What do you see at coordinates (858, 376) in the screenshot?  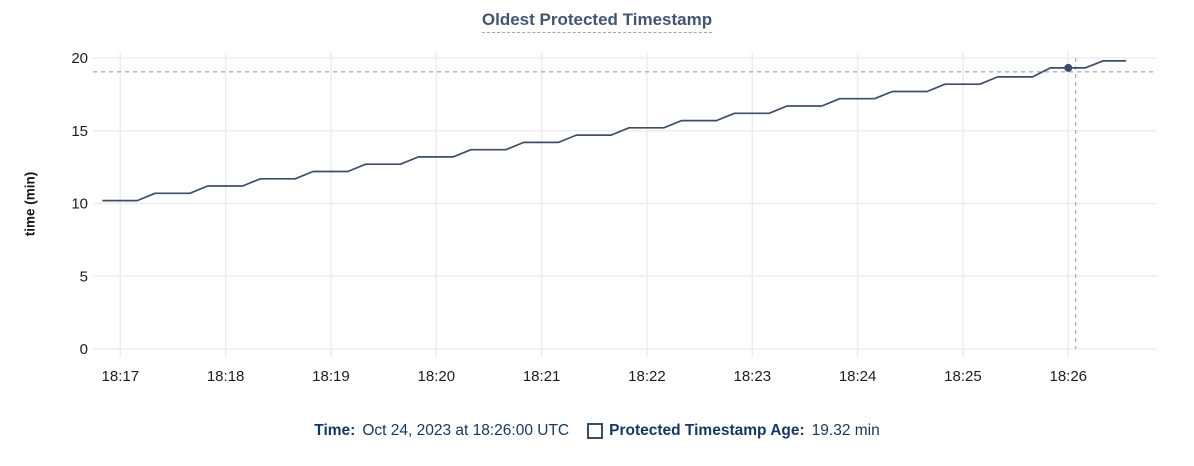 I see `x-tick-label: 18:24` at bounding box center [858, 376].